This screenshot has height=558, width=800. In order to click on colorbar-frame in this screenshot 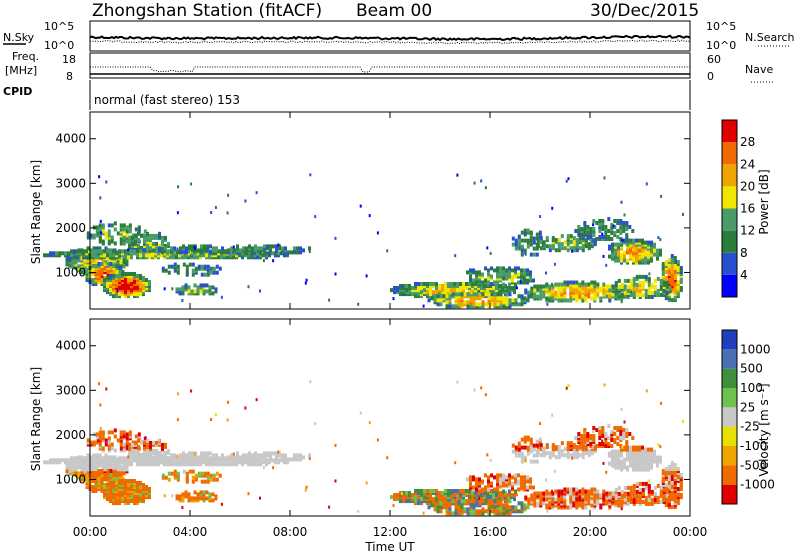, I will do `click(729, 417)`.